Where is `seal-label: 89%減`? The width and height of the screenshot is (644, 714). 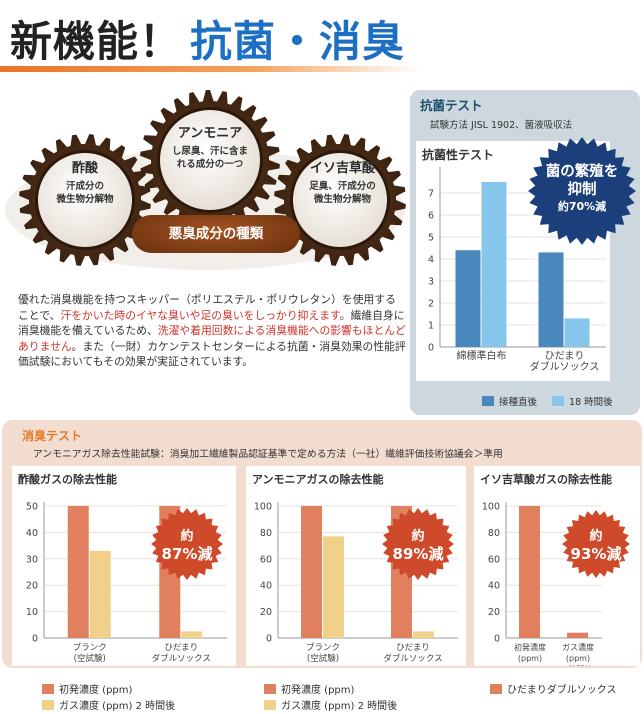
seal-label: 89%減 is located at coordinates (418, 554).